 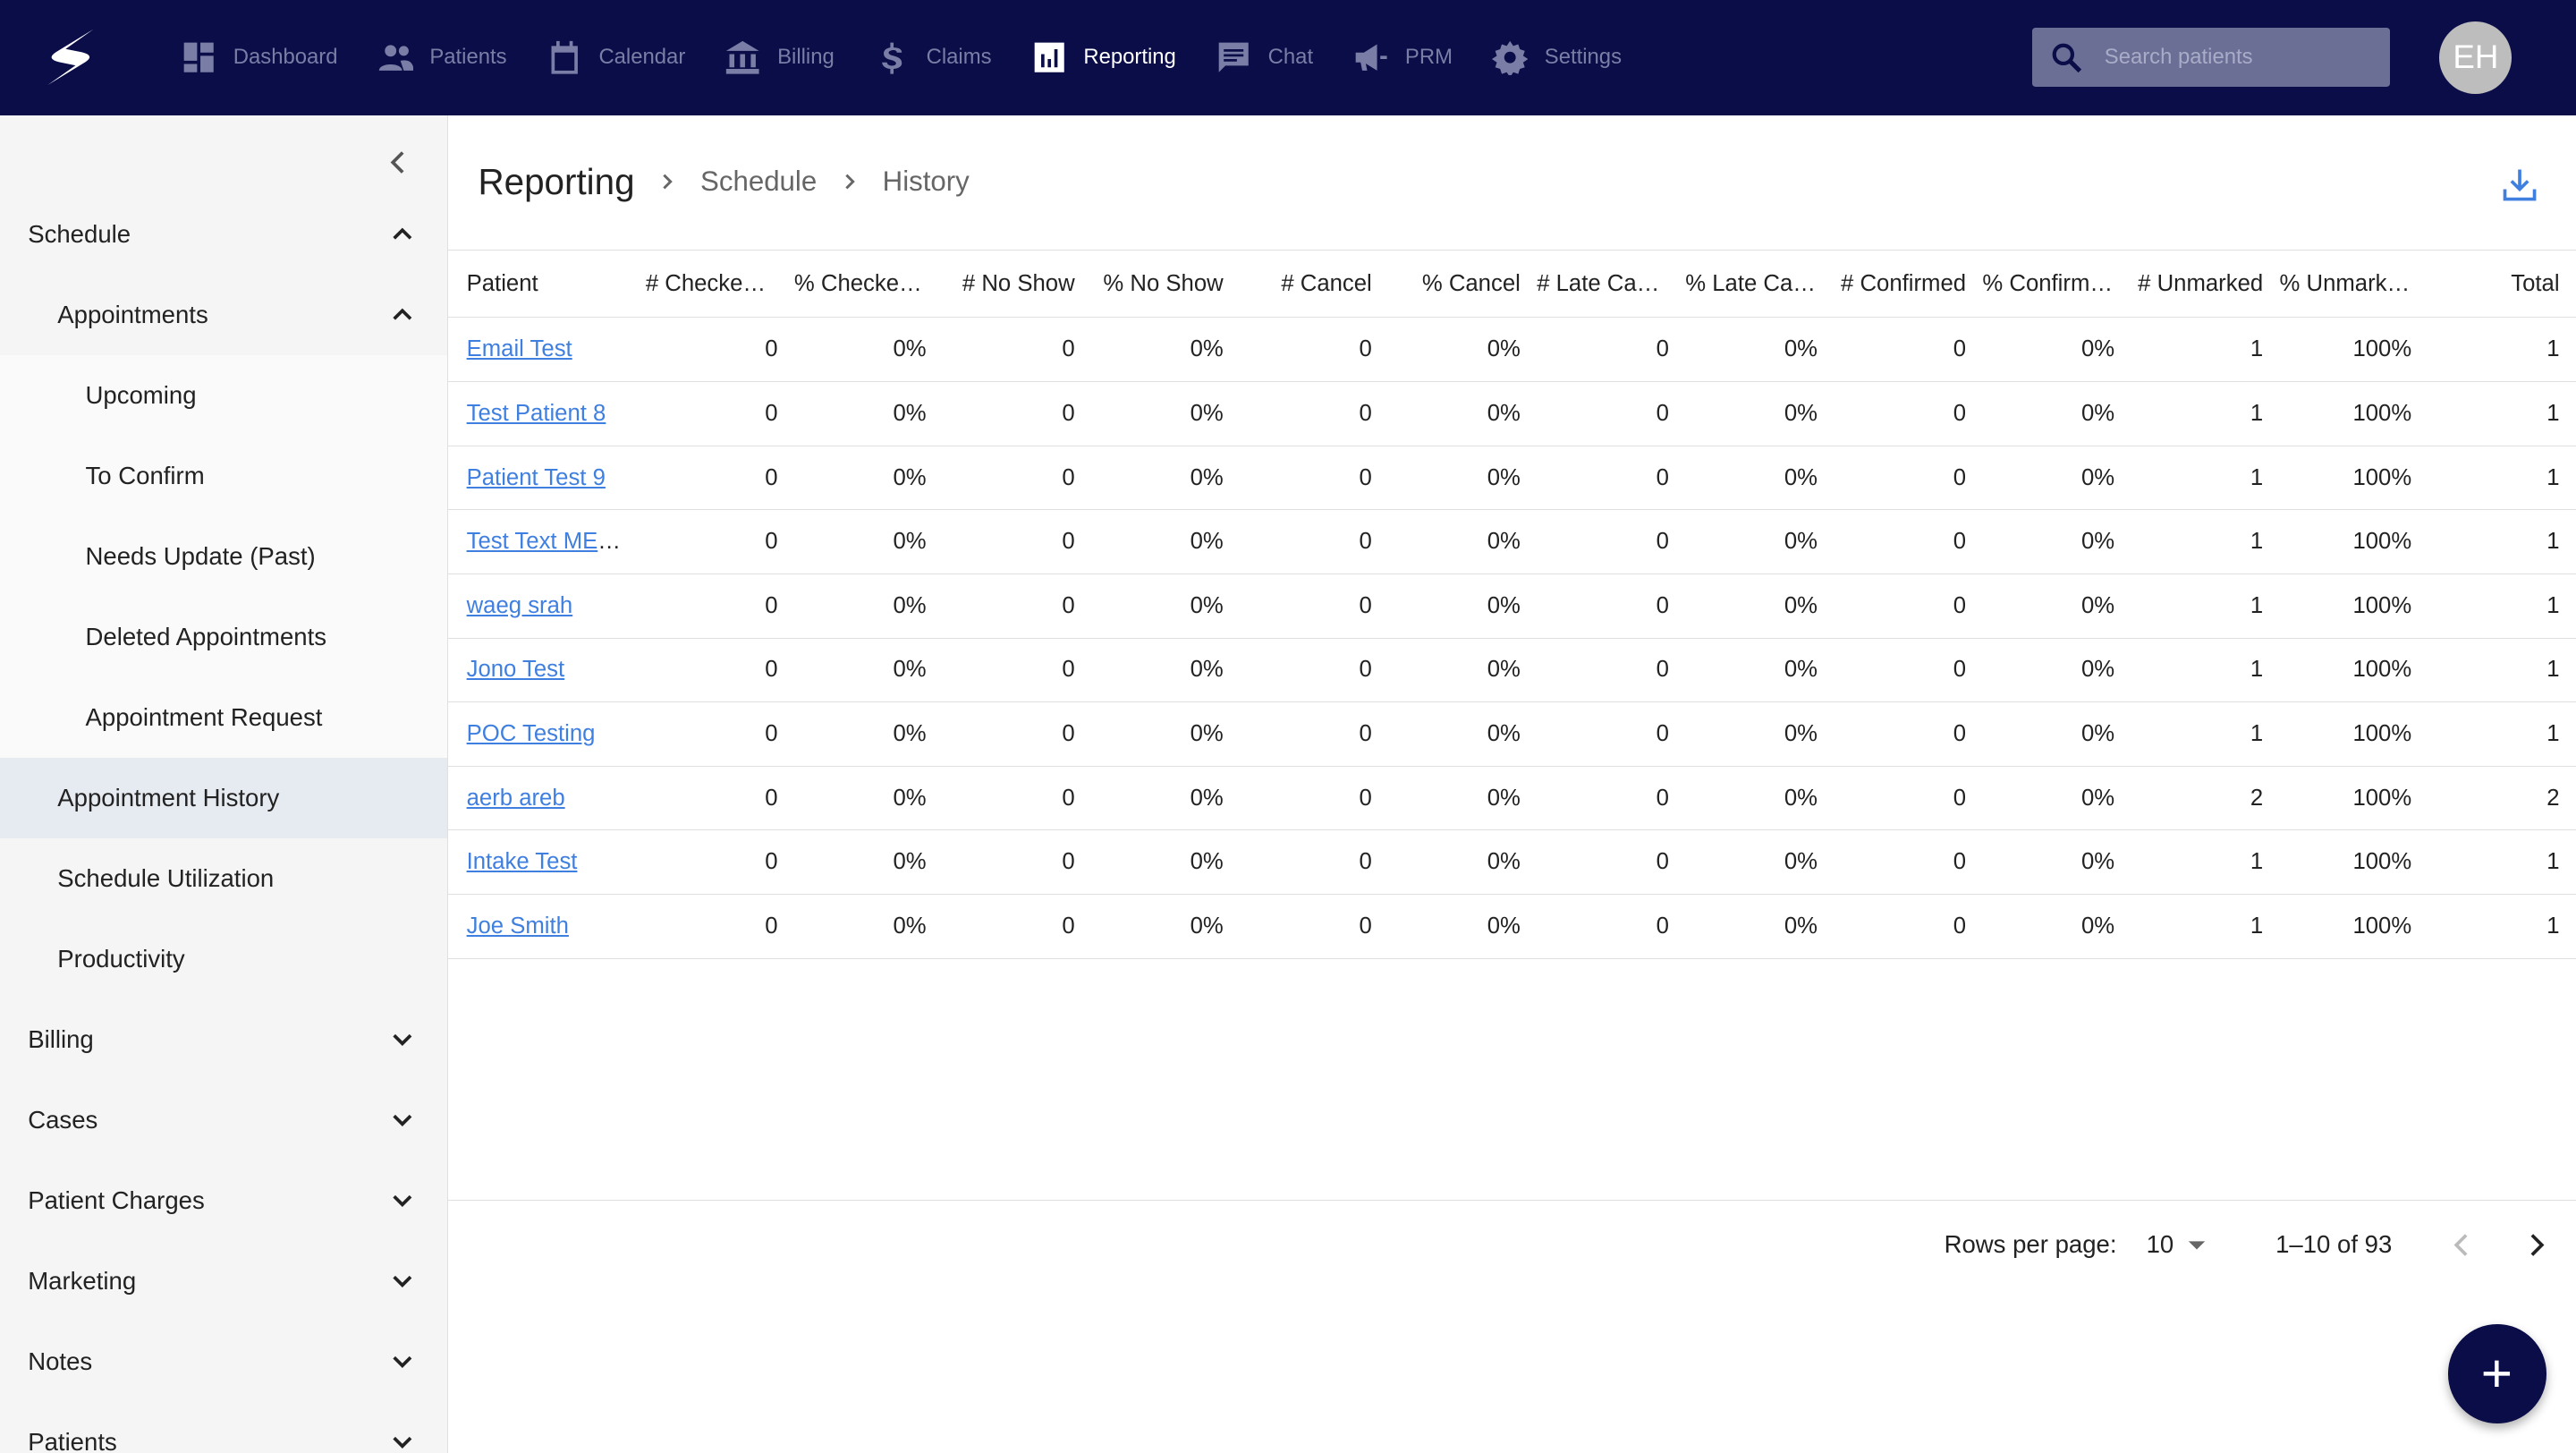 I want to click on sidebar-item-billing: Billing, so click(x=223, y=1039).